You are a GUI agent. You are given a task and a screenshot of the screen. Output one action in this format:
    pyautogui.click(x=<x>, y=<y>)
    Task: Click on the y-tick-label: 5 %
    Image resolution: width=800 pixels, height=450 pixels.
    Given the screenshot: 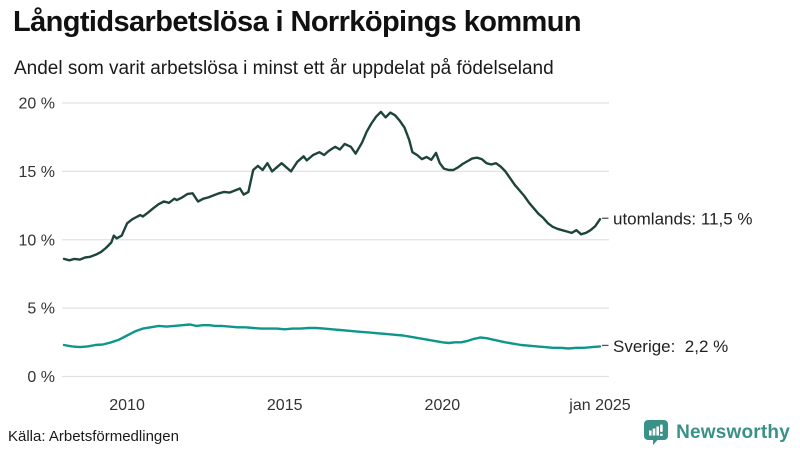 What is the action you would take?
    pyautogui.click(x=41, y=309)
    